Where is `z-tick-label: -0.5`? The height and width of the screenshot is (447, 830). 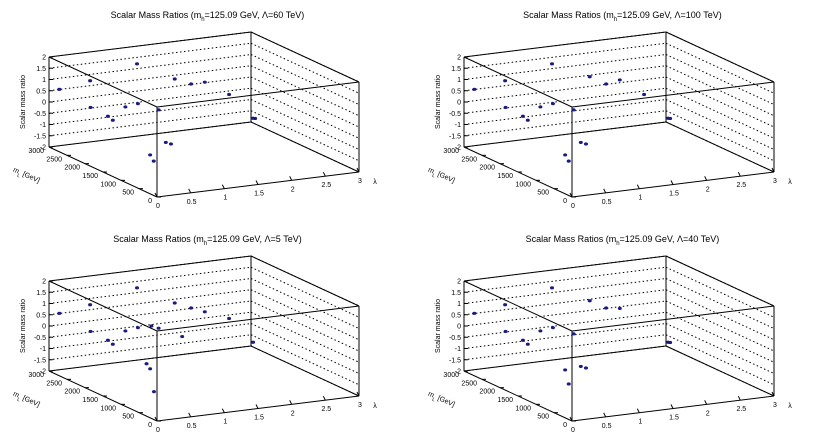
z-tick-label: -0.5 is located at coordinates (40, 338).